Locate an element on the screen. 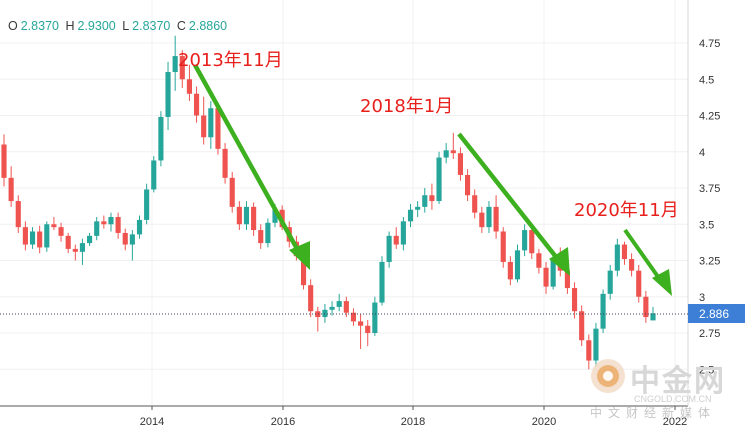  annotation-label-2: 2018年1月 is located at coordinates (406, 106).